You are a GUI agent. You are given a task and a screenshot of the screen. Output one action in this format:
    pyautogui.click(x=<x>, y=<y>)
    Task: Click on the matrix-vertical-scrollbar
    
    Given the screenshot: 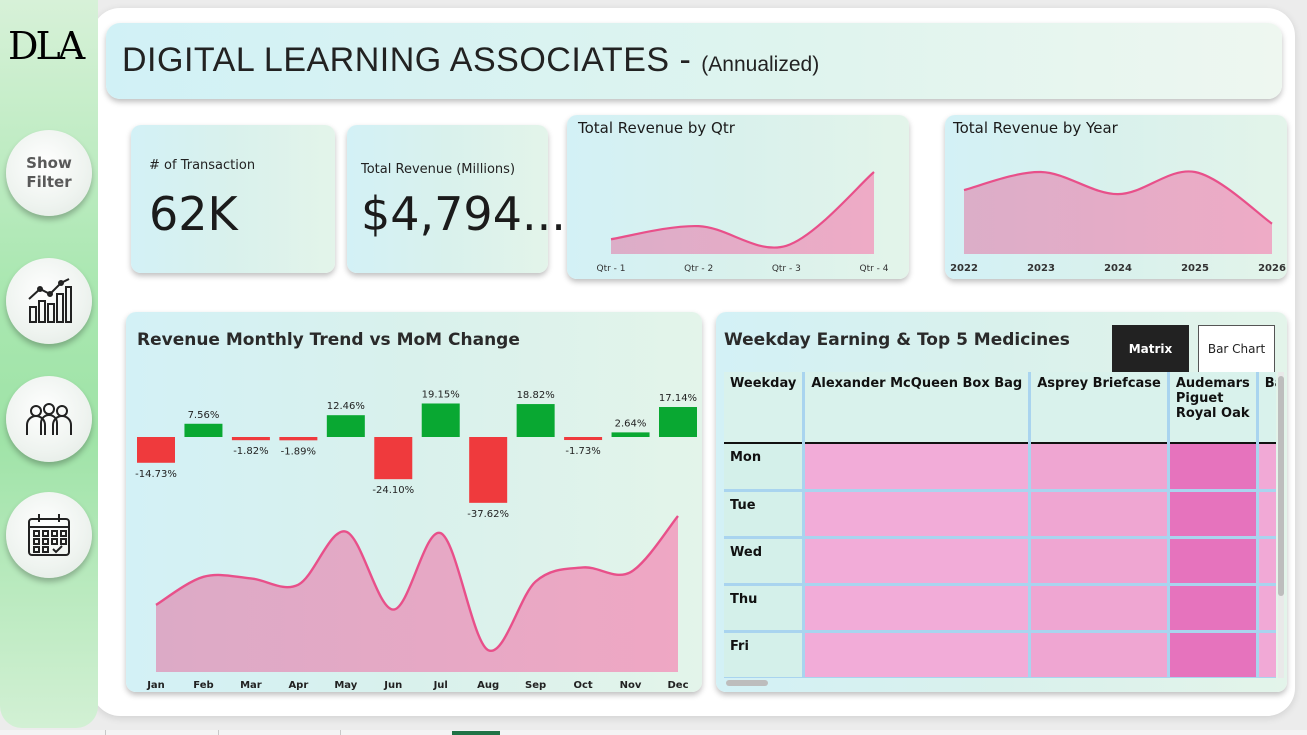 What is the action you would take?
    pyautogui.click(x=1281, y=525)
    